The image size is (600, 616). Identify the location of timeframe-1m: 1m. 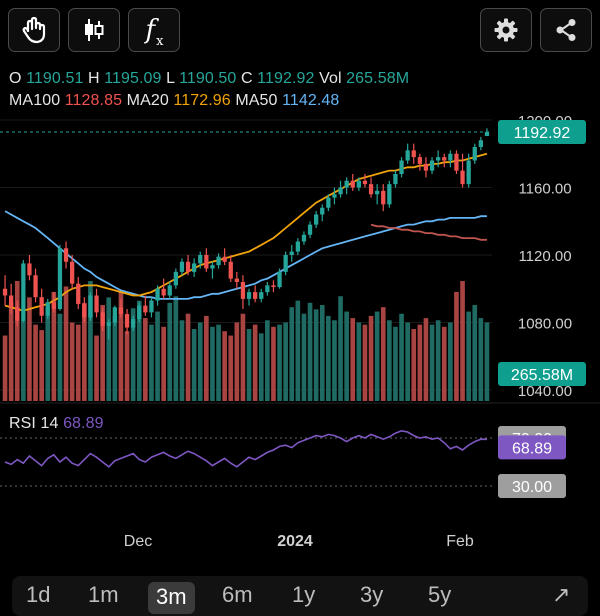
(103, 594).